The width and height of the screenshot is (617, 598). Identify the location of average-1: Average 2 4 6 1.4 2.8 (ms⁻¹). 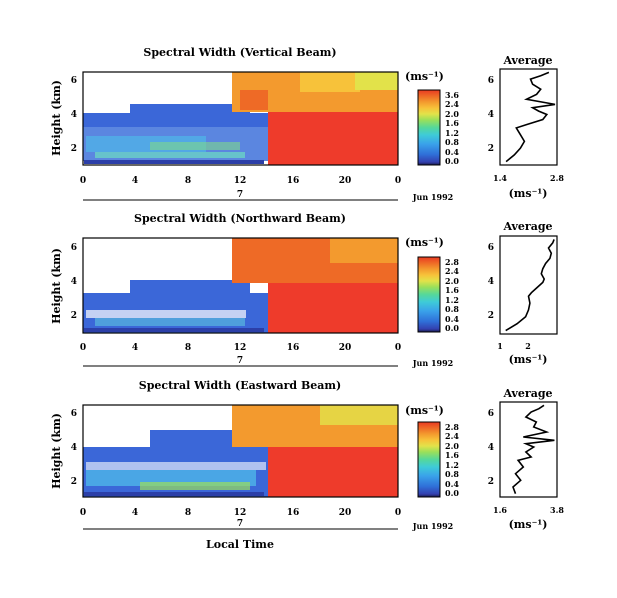
(526, 127).